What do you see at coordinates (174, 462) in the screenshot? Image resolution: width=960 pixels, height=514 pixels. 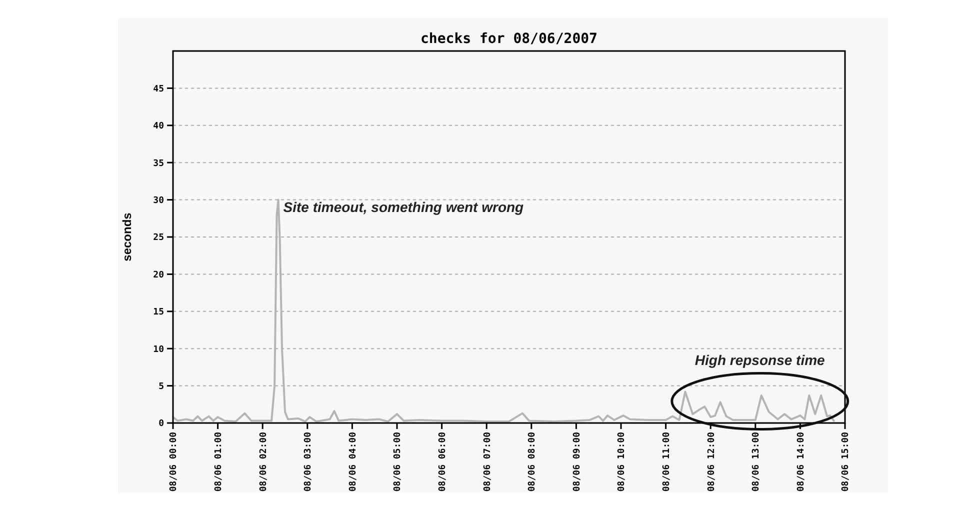 I see `x-tick-label: 08/06 00:00` at bounding box center [174, 462].